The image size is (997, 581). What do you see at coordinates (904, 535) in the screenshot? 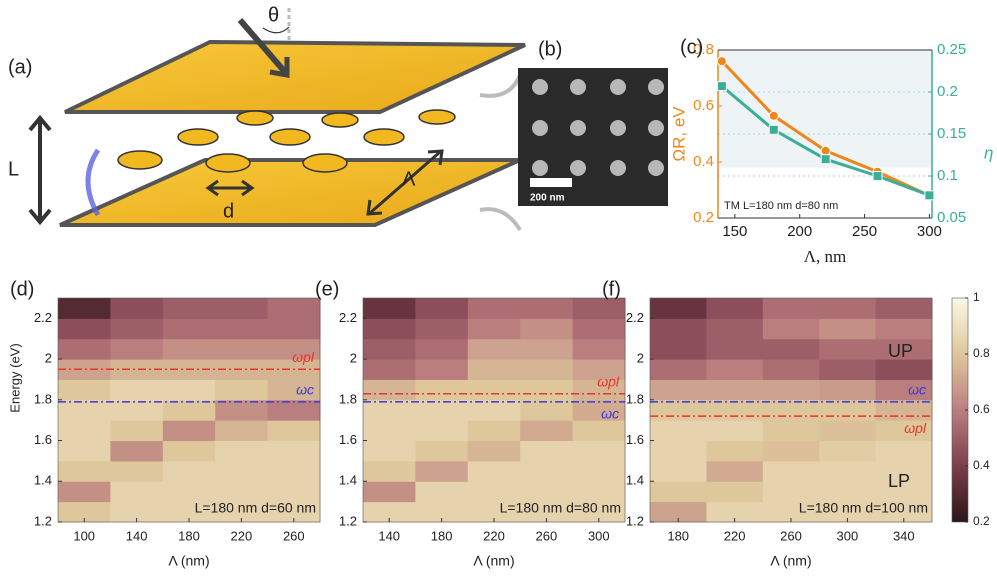
I see `x-tick-label: 340` at bounding box center [904, 535].